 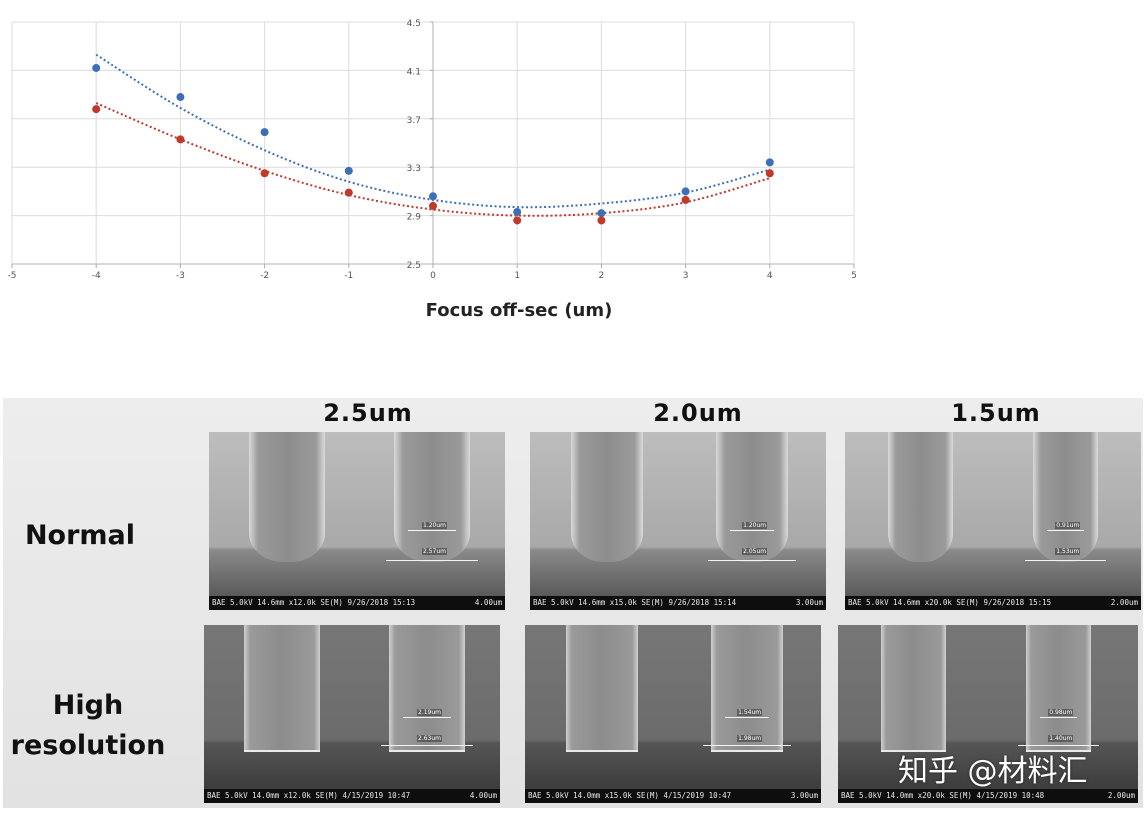 What do you see at coordinates (433, 276) in the screenshot?
I see `x-tick-label: 0` at bounding box center [433, 276].